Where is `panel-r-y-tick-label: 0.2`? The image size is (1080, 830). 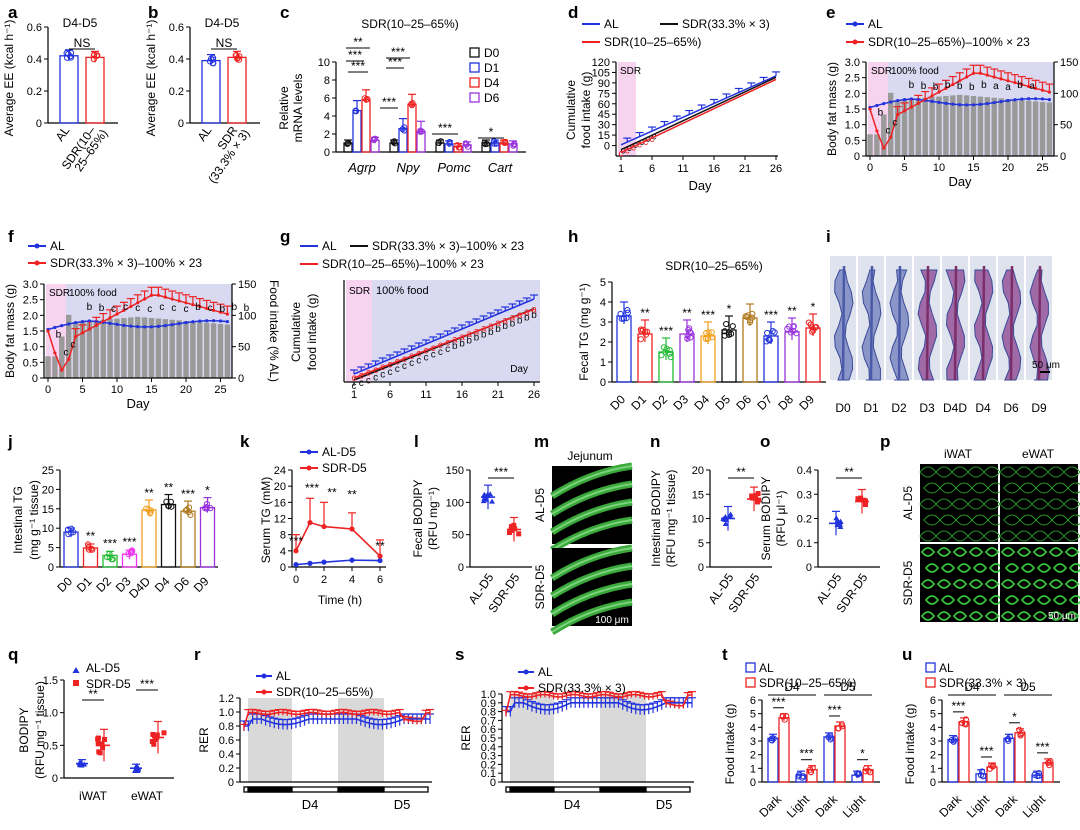 panel-r-y-tick-label: 0.2 is located at coordinates (226, 769).